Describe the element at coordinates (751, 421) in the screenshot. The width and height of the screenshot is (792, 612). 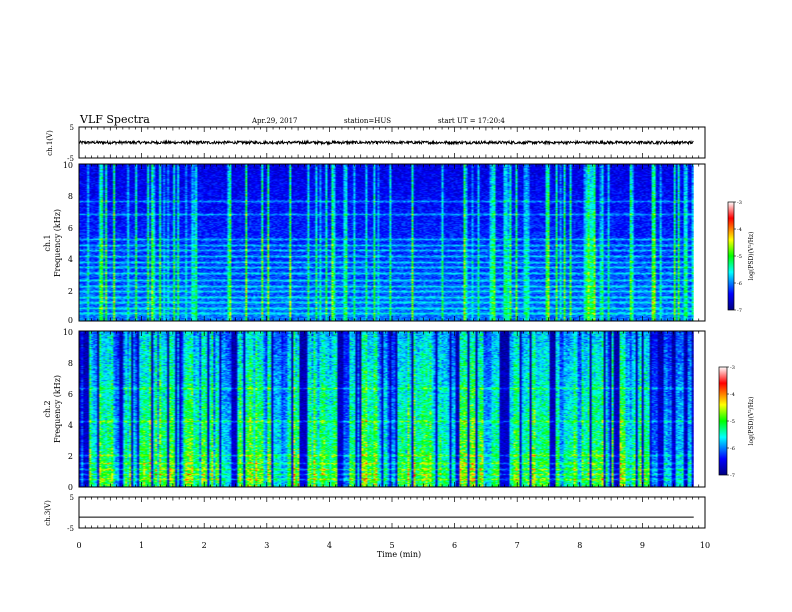
I see `ch2-colorbar-label: log(PSD)(V²/Hz)` at that location.